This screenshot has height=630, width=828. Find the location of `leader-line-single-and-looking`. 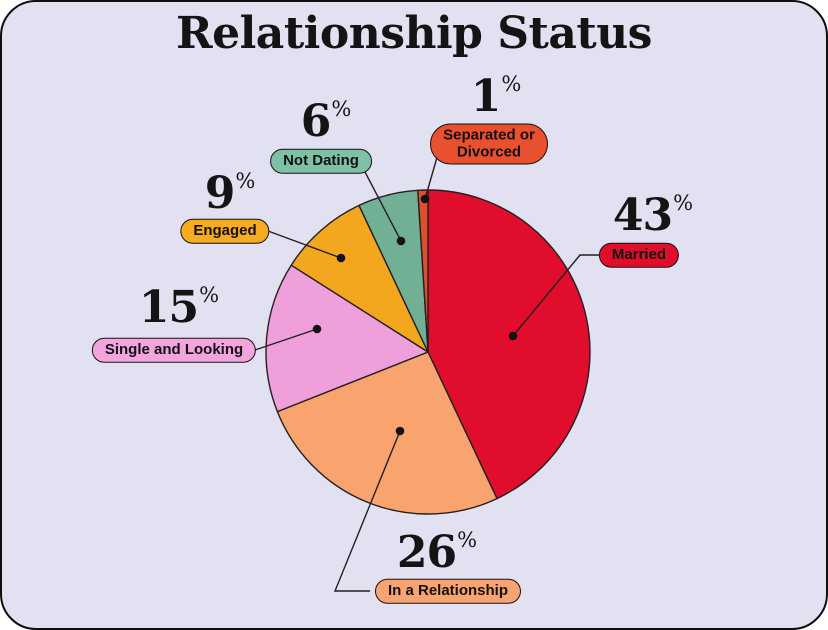

leader-line-single-and-looking is located at coordinates (286, 339).